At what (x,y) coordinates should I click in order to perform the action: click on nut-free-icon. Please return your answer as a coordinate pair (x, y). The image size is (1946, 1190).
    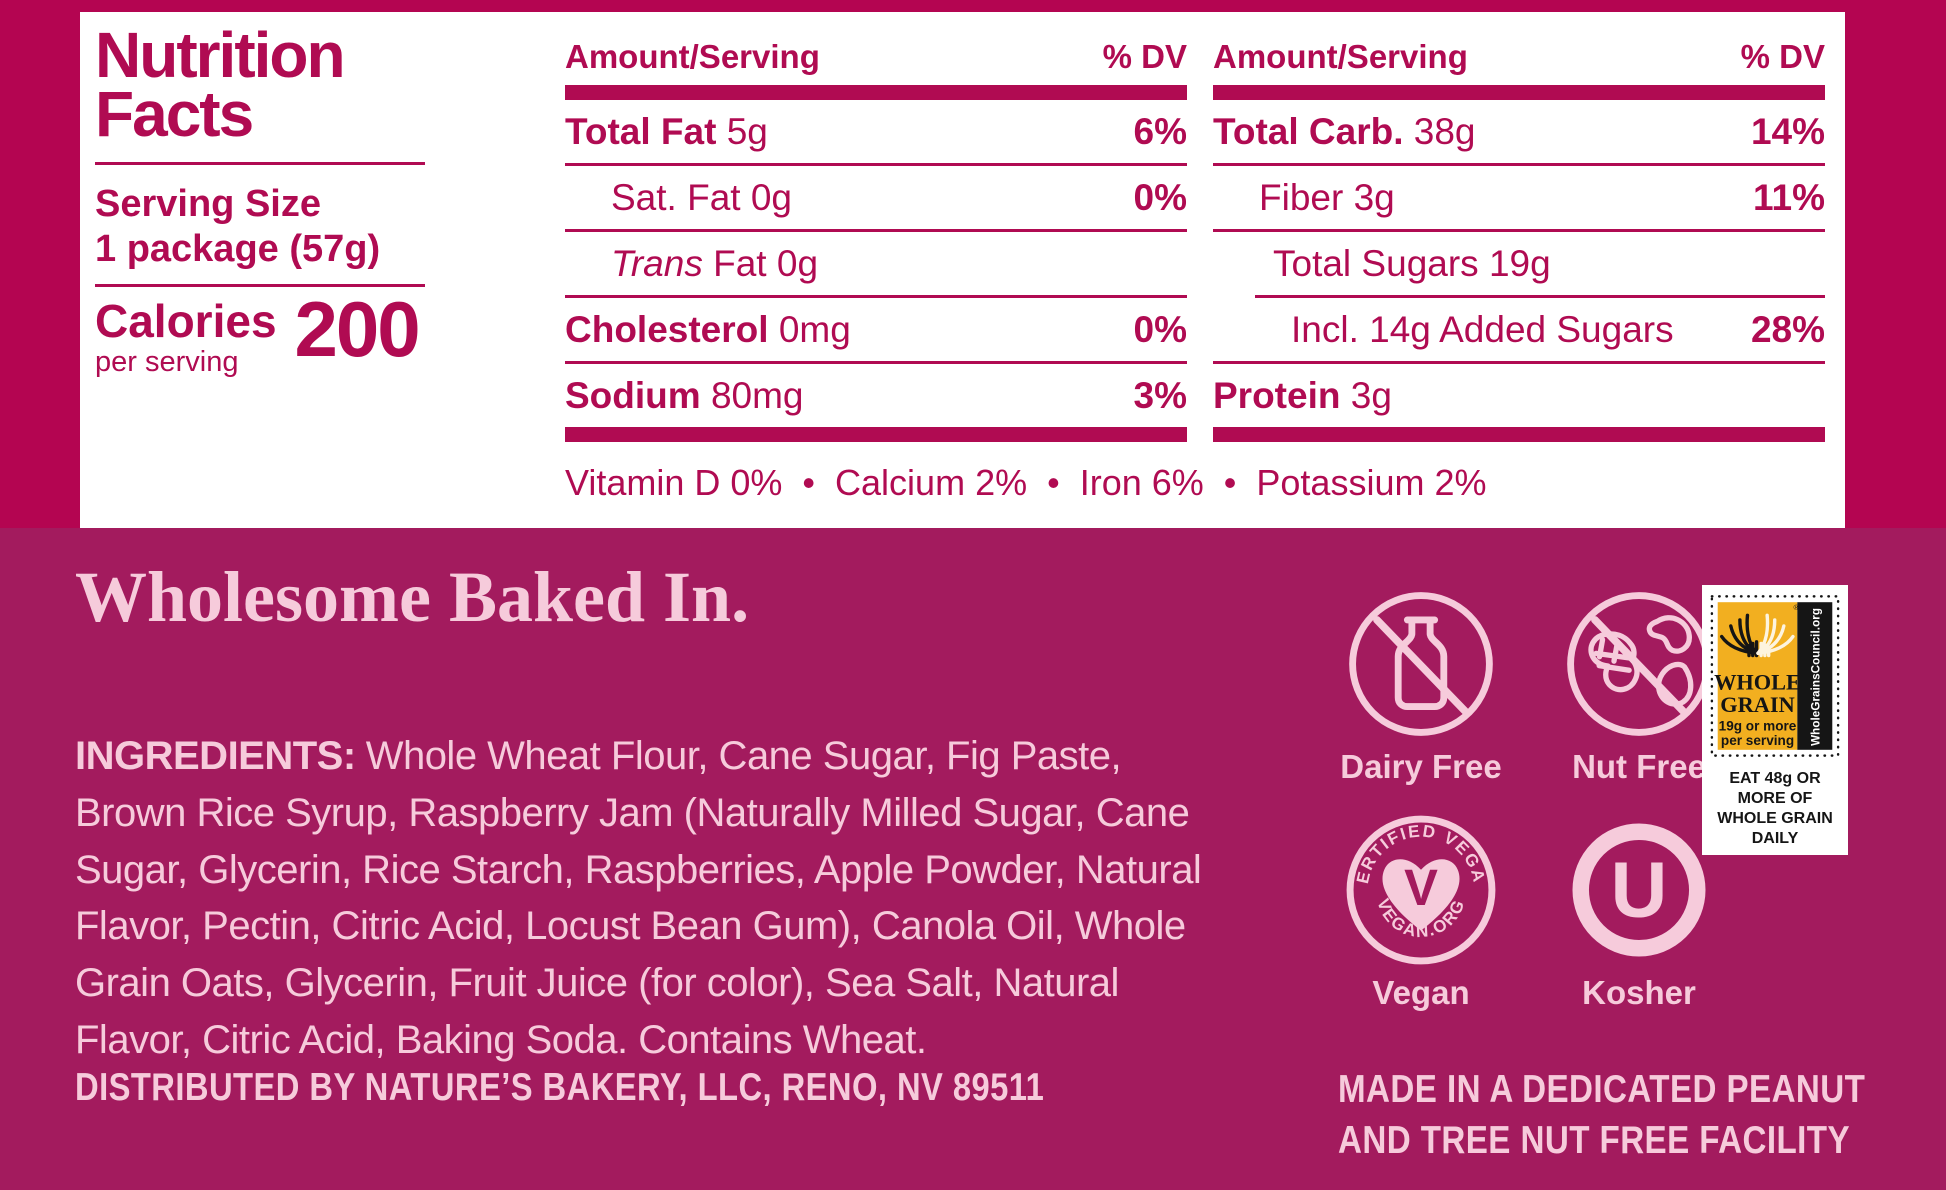
    Looking at the image, I should click on (1639, 664).